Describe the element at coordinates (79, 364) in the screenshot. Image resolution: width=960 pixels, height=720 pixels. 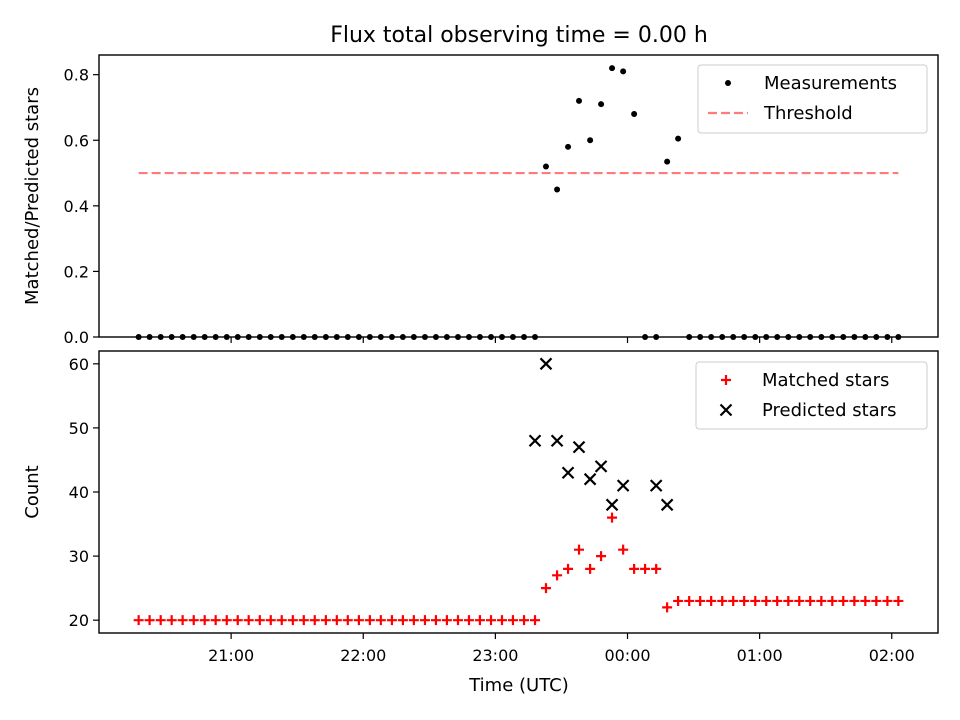
I see `y-tick-label: 60` at that location.